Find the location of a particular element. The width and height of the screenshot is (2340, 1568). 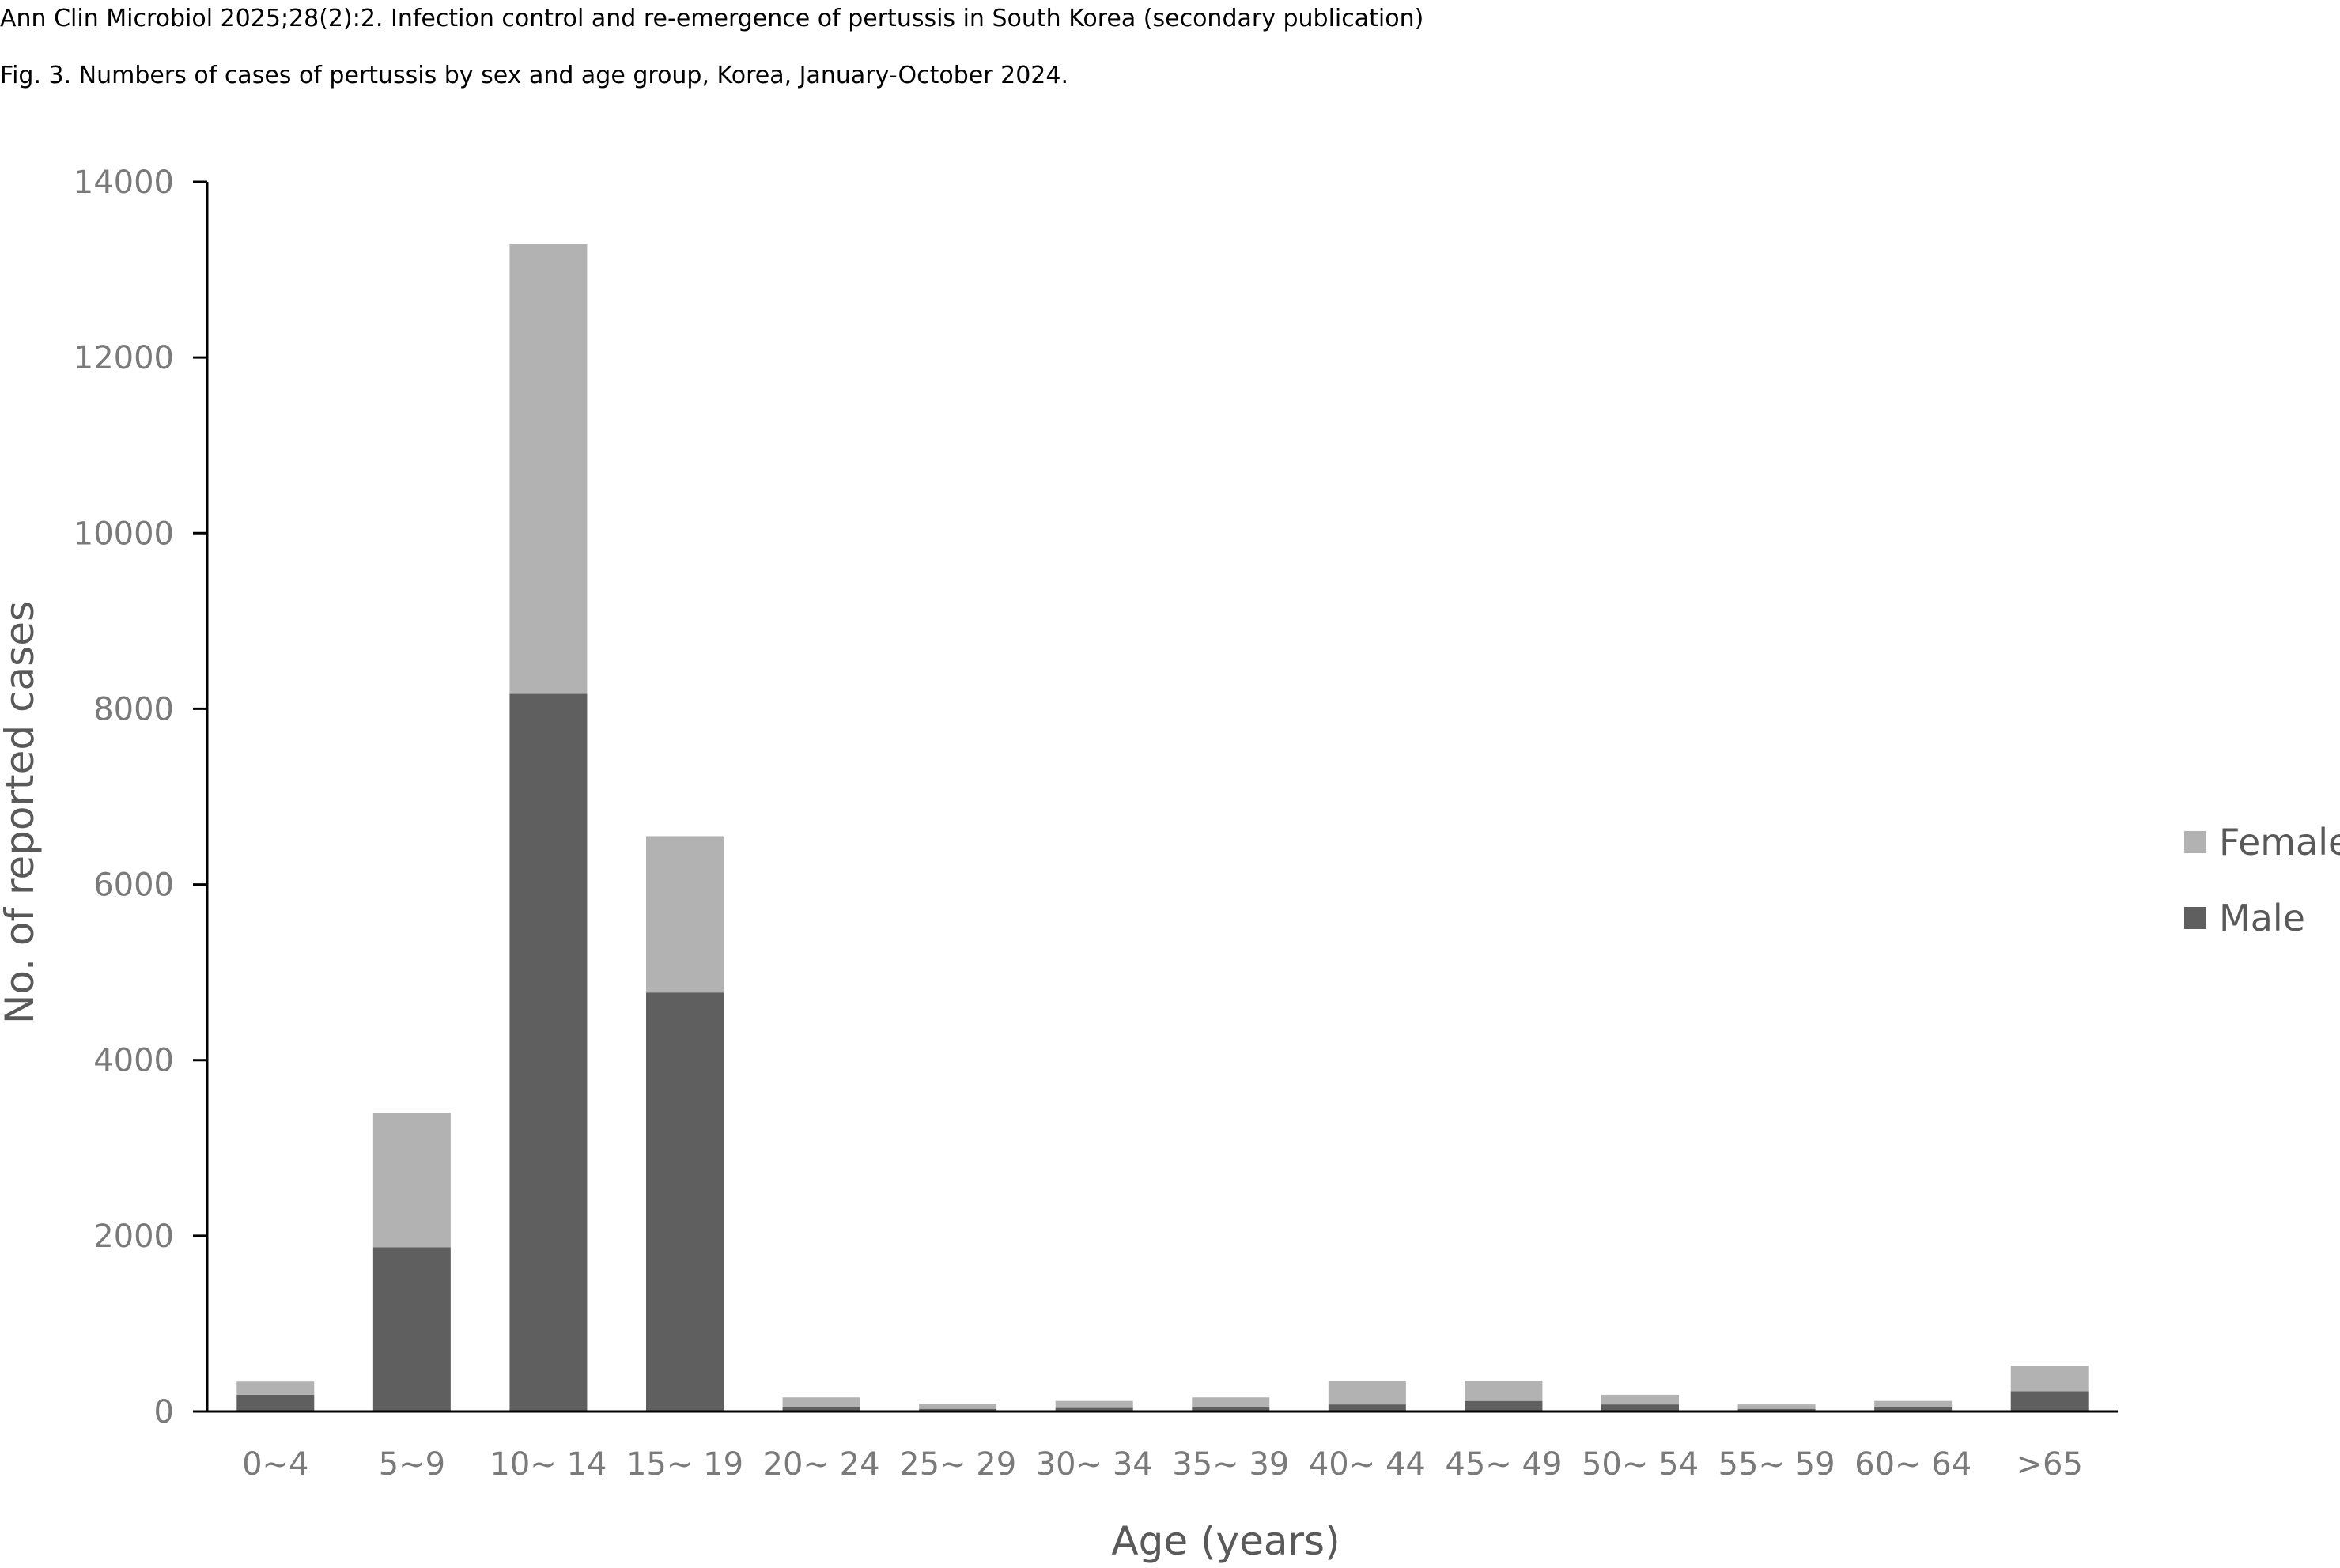

x-tick-label: 25~ 29 is located at coordinates (957, 1464).